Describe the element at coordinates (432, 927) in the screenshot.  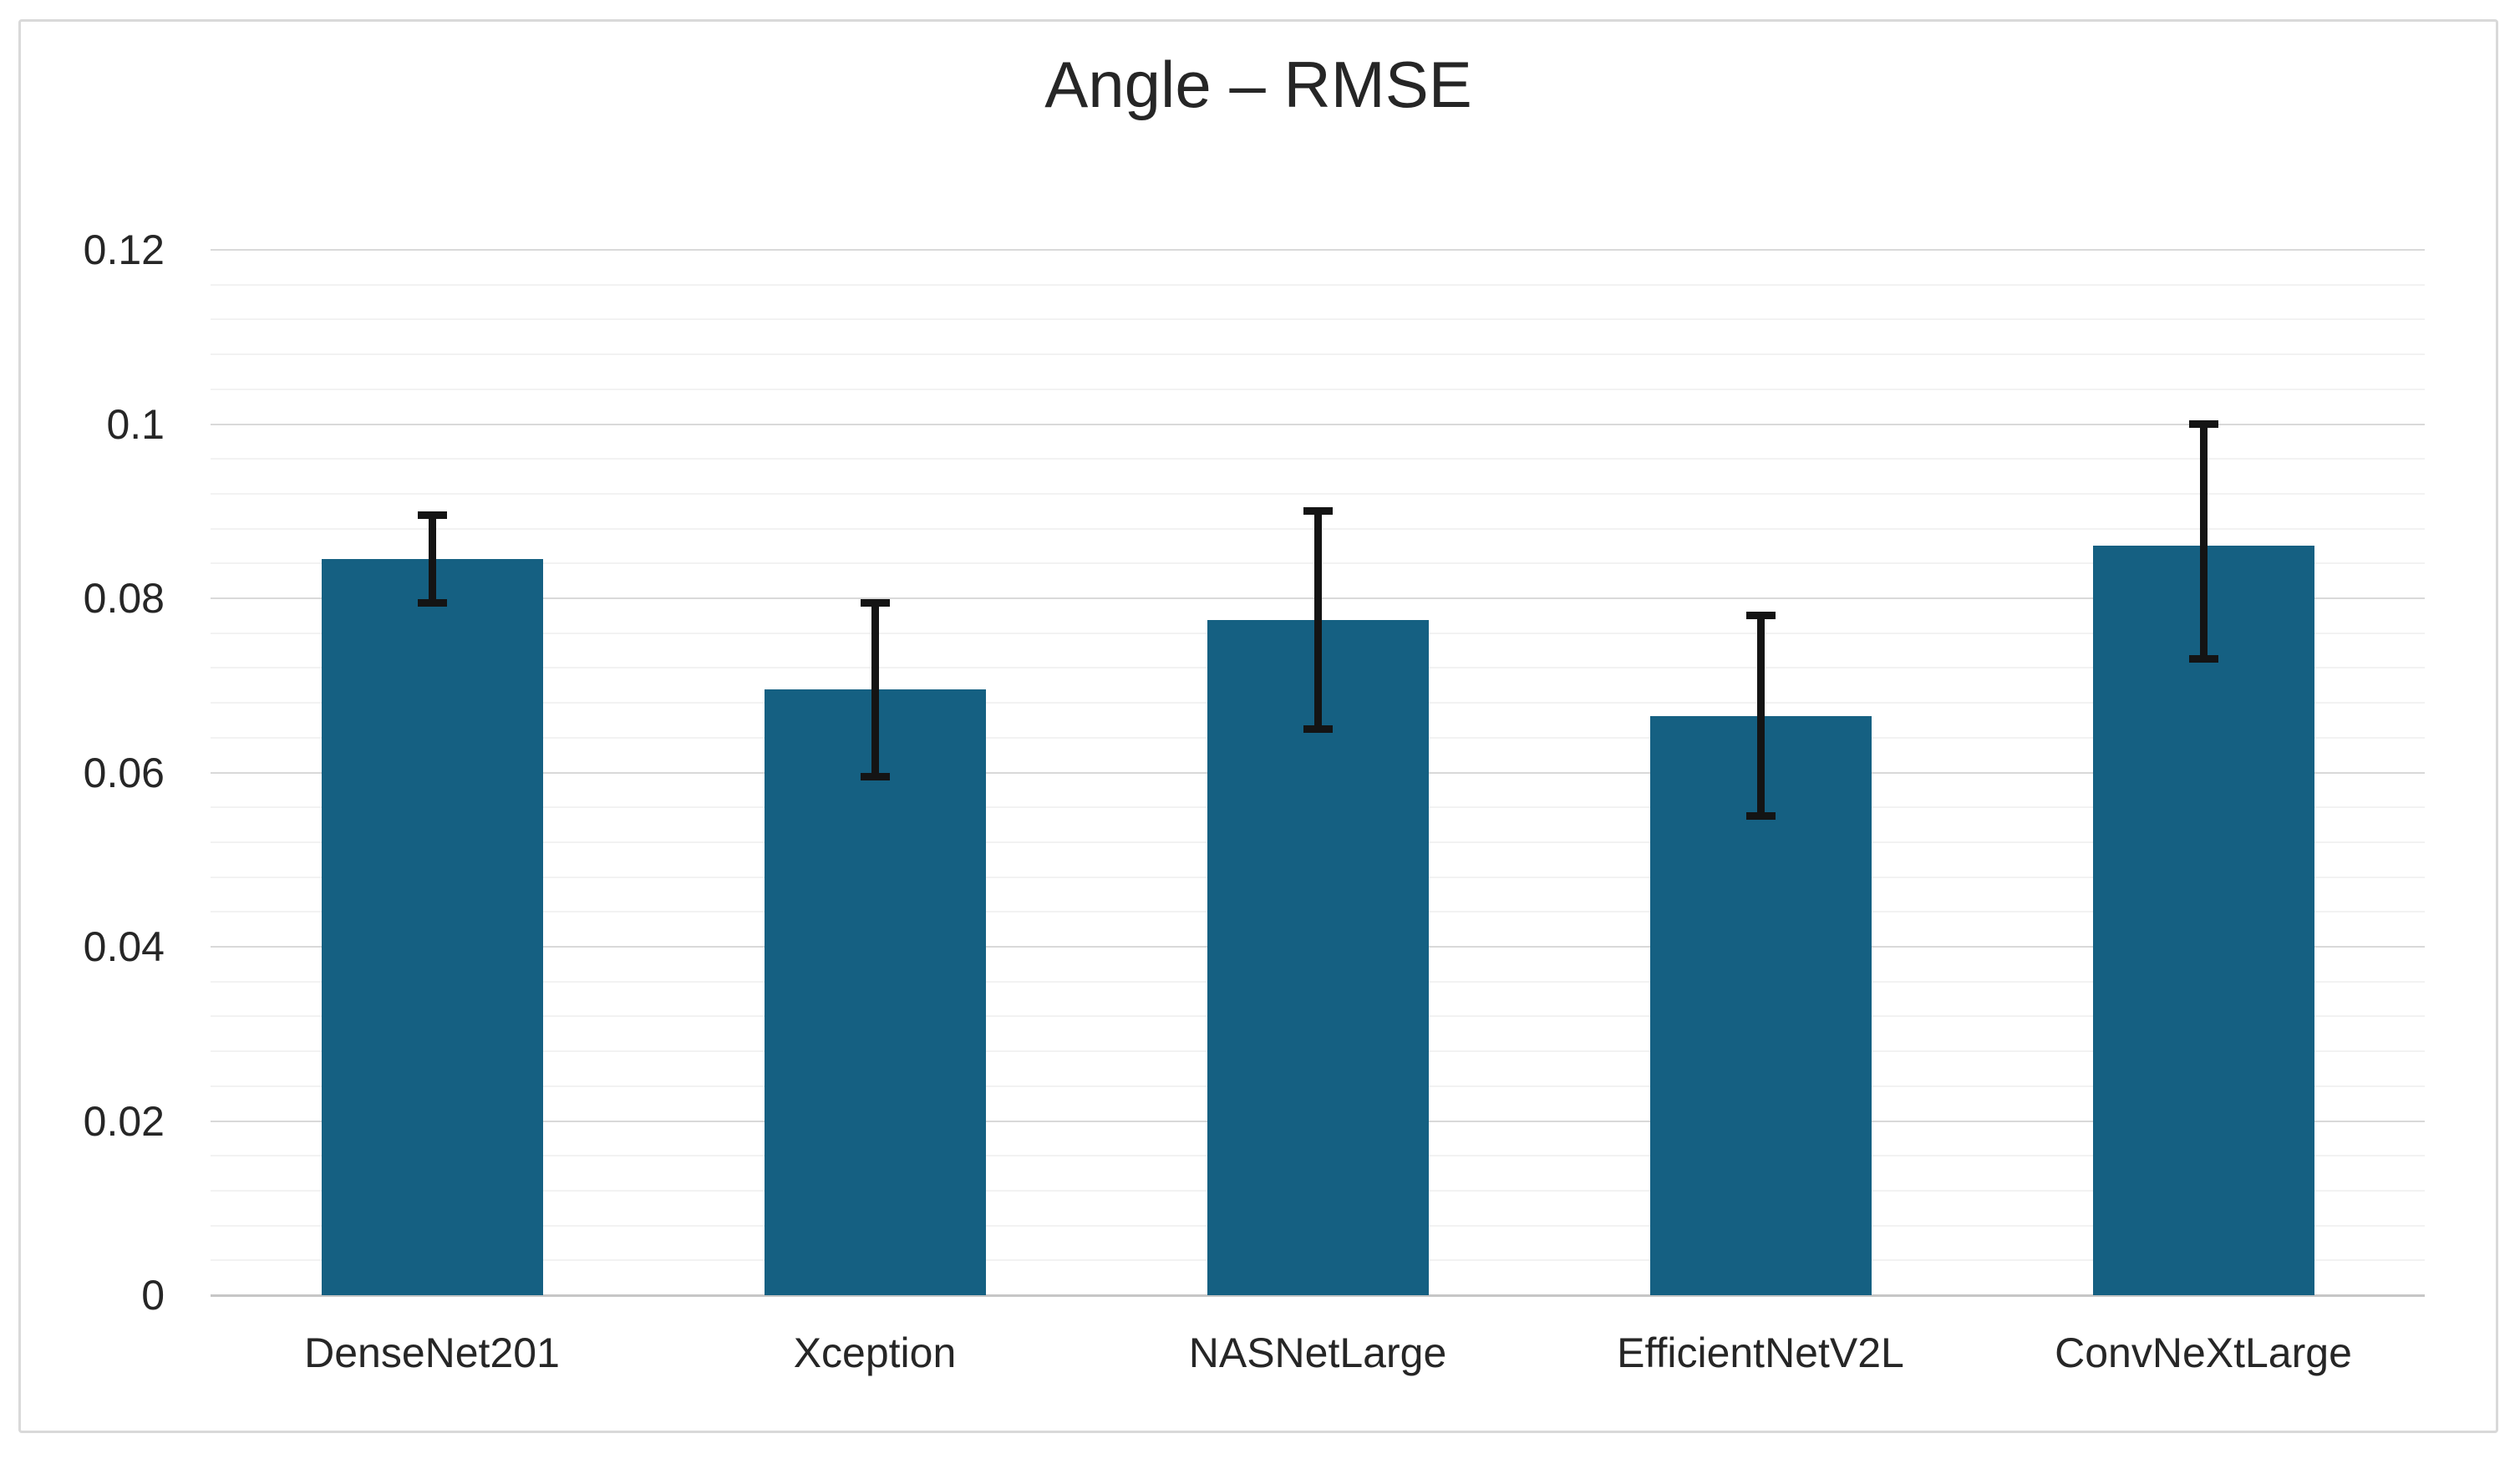
I see `bar-DenseNet201` at that location.